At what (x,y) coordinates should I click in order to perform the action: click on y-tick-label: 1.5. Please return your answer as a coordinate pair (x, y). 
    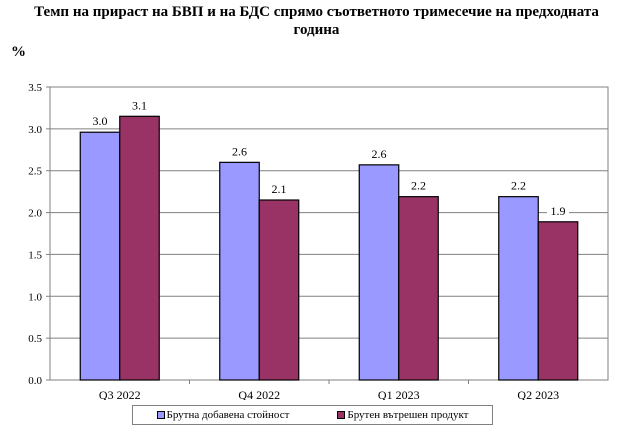
    Looking at the image, I should click on (35, 255).